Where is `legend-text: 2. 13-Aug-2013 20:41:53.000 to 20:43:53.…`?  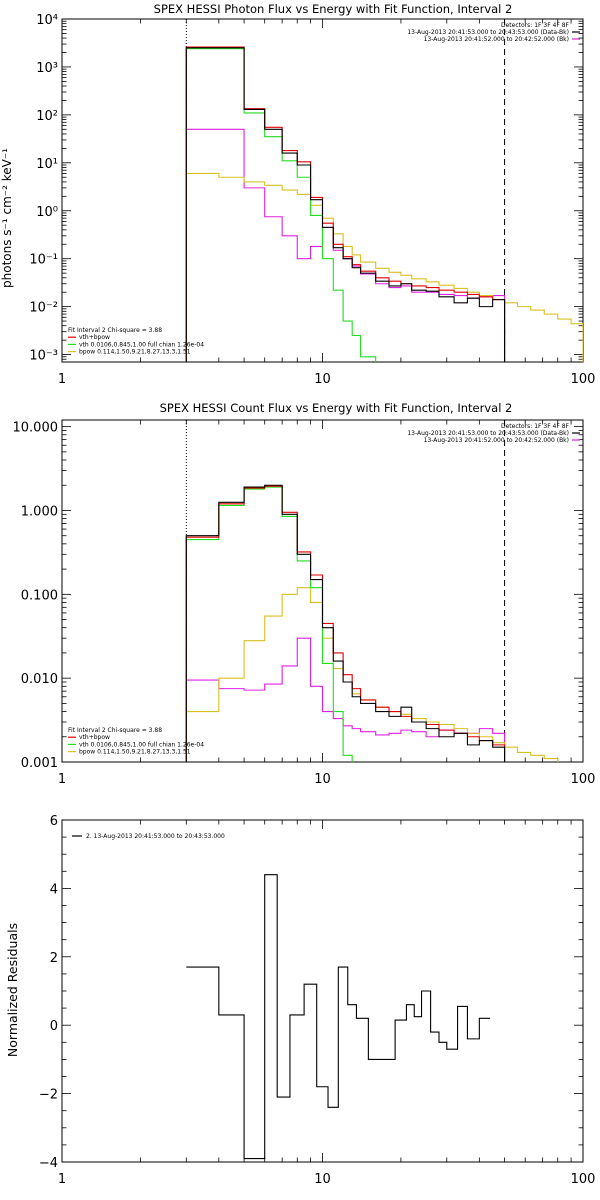 legend-text: 2. 13-Aug-2013 20:41:53.000 to 20:43:53.… is located at coordinates (155, 836).